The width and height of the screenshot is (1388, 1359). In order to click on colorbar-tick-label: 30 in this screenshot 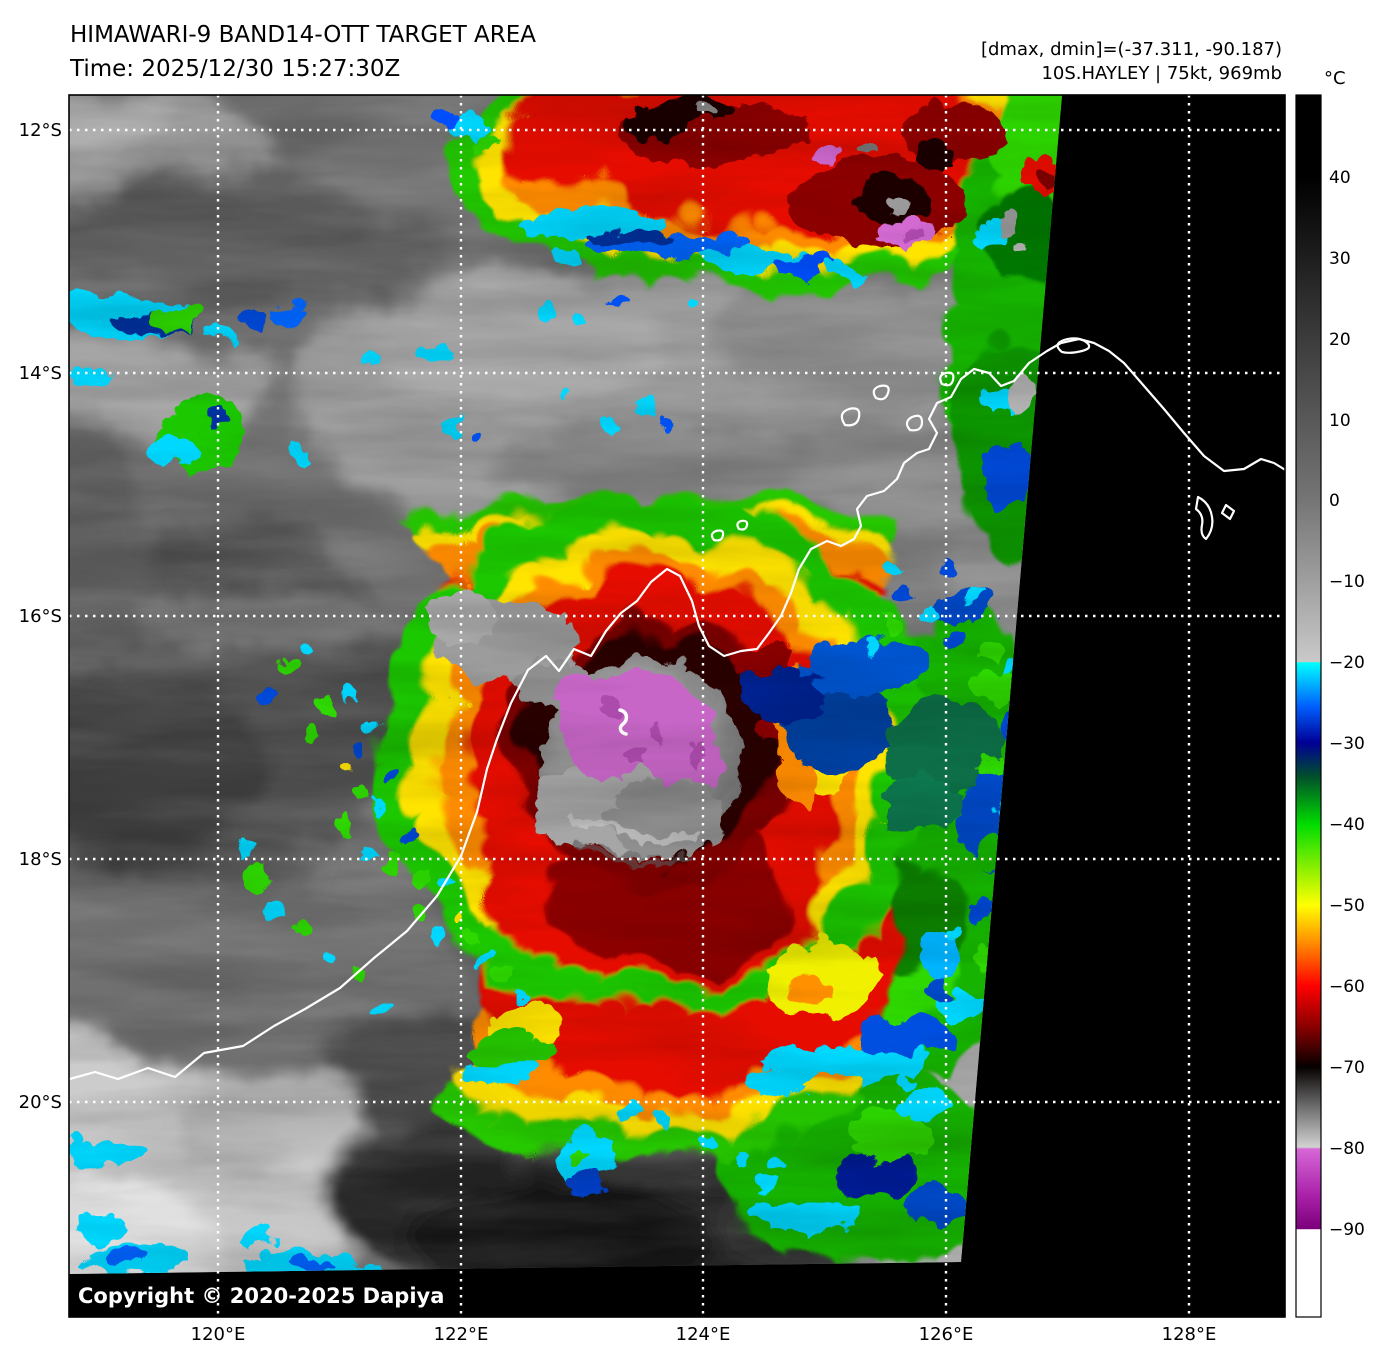, I will do `click(1340, 259)`.